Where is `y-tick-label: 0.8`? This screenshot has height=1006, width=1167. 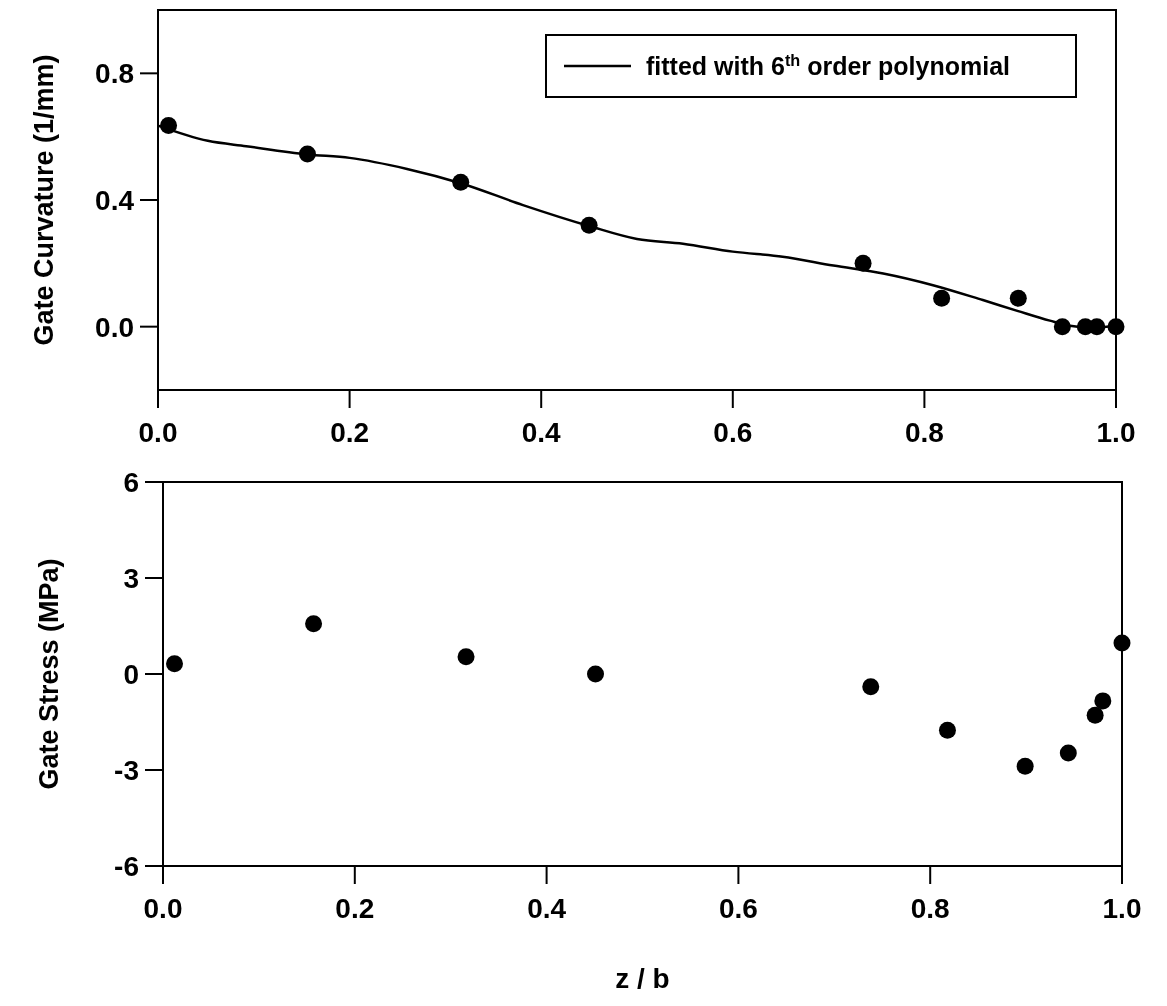
y-tick-label: 0.8 is located at coordinates (114, 74).